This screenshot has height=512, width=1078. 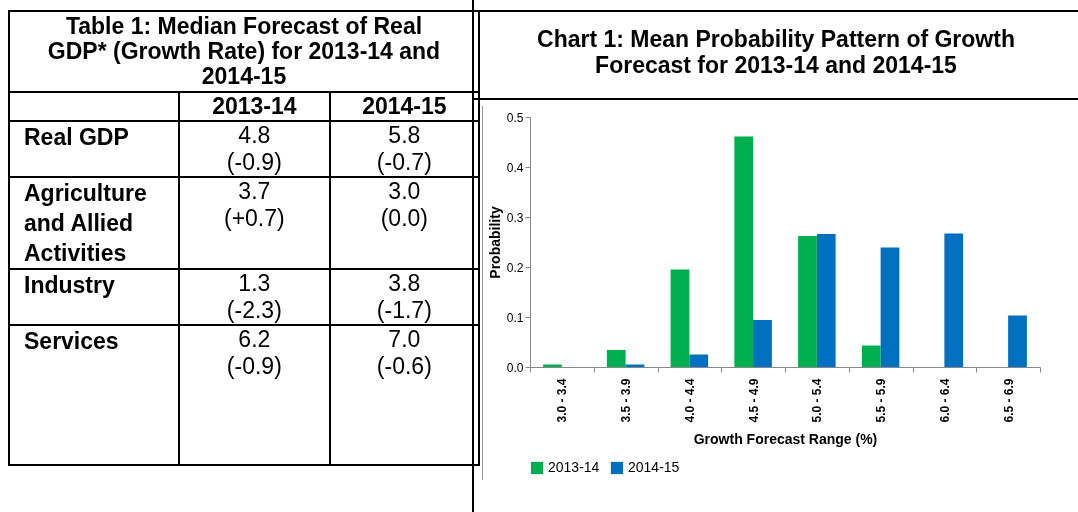 What do you see at coordinates (69, 285) in the screenshot?
I see `category-label: Industry` at bounding box center [69, 285].